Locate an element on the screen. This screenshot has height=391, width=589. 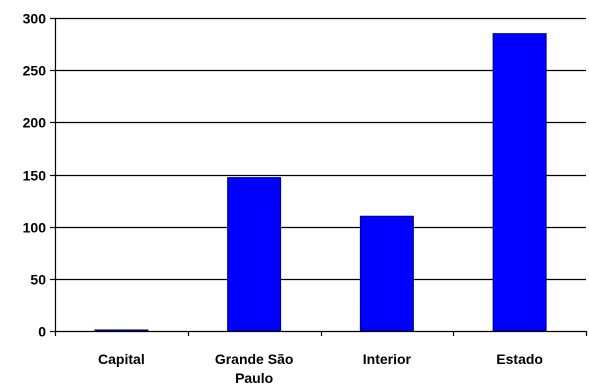
x-category-label-line: Paulo is located at coordinates (254, 378).